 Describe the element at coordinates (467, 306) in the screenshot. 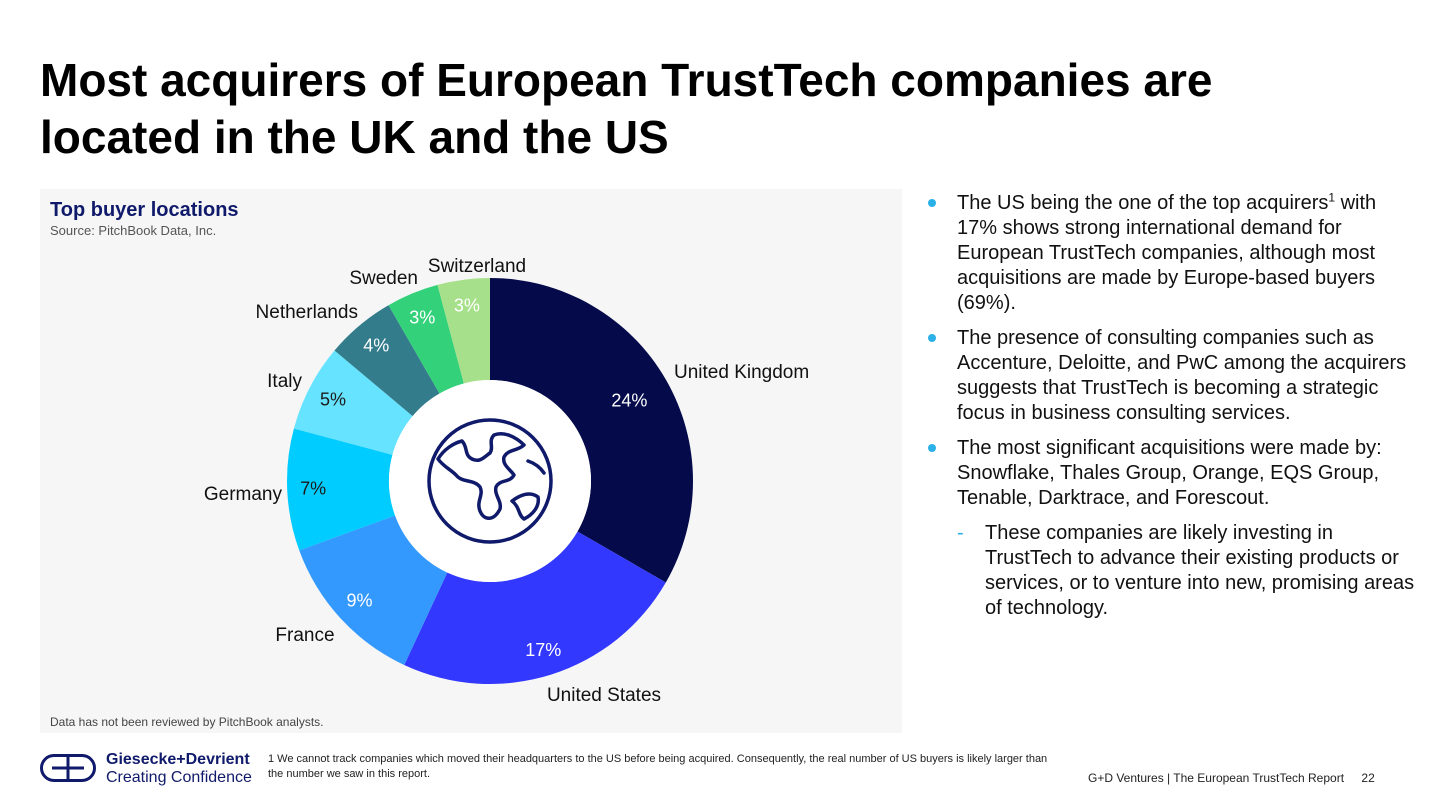

I see `pct-label-switzerland: 3%` at that location.